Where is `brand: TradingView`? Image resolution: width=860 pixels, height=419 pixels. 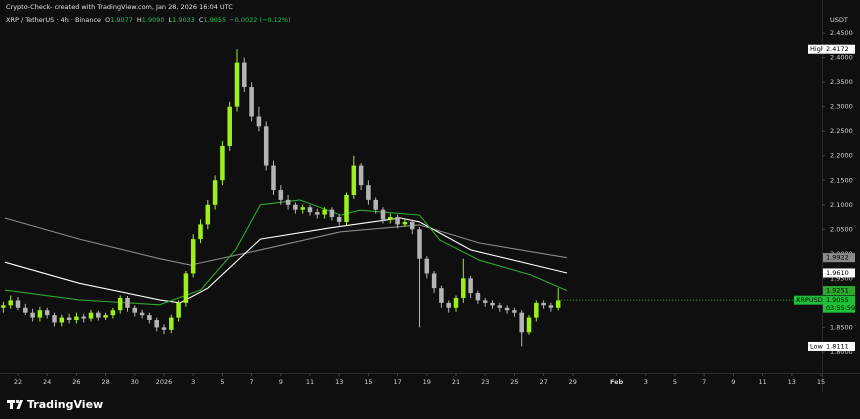 brand: TradingView is located at coordinates (65, 404).